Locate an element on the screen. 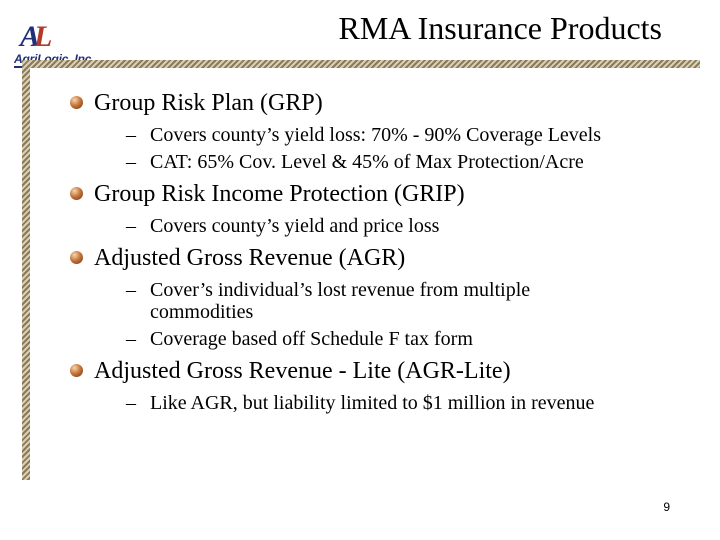 Image resolution: width=720 pixels, height=540 pixels. bullet-text: Adjusted Gross Revenue (AGR) is located at coordinates (250, 258).